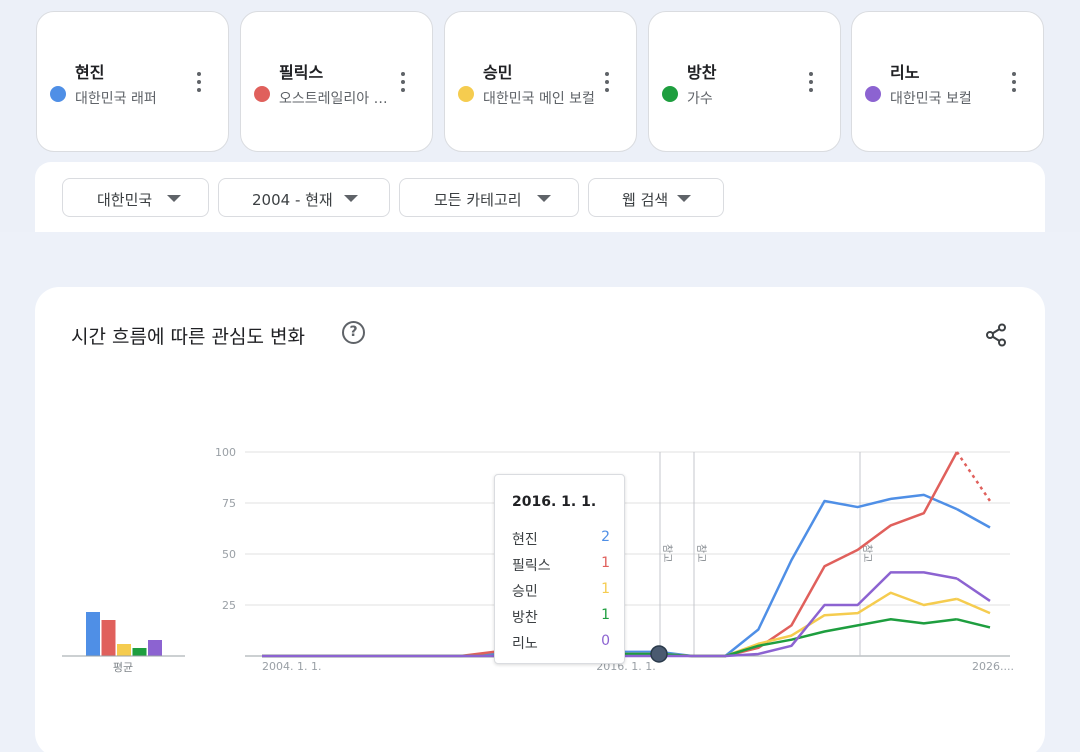  Describe the element at coordinates (525, 644) in the screenshot. I see `tooltip-term: 리노` at that location.